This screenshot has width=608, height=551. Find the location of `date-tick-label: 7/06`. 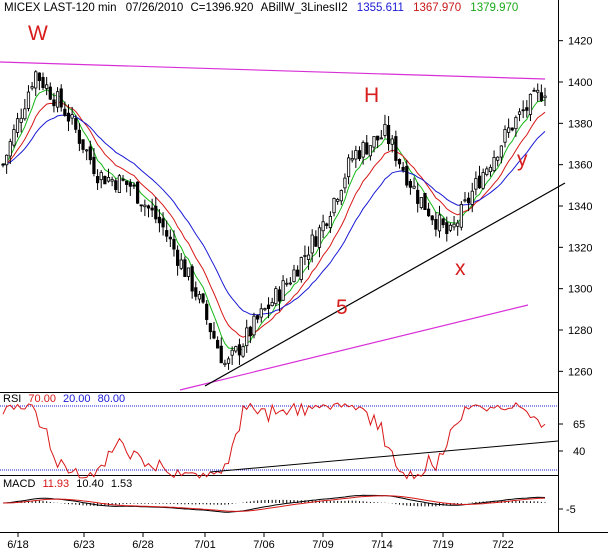

date-tick-label: 7/06 is located at coordinates (263, 545).